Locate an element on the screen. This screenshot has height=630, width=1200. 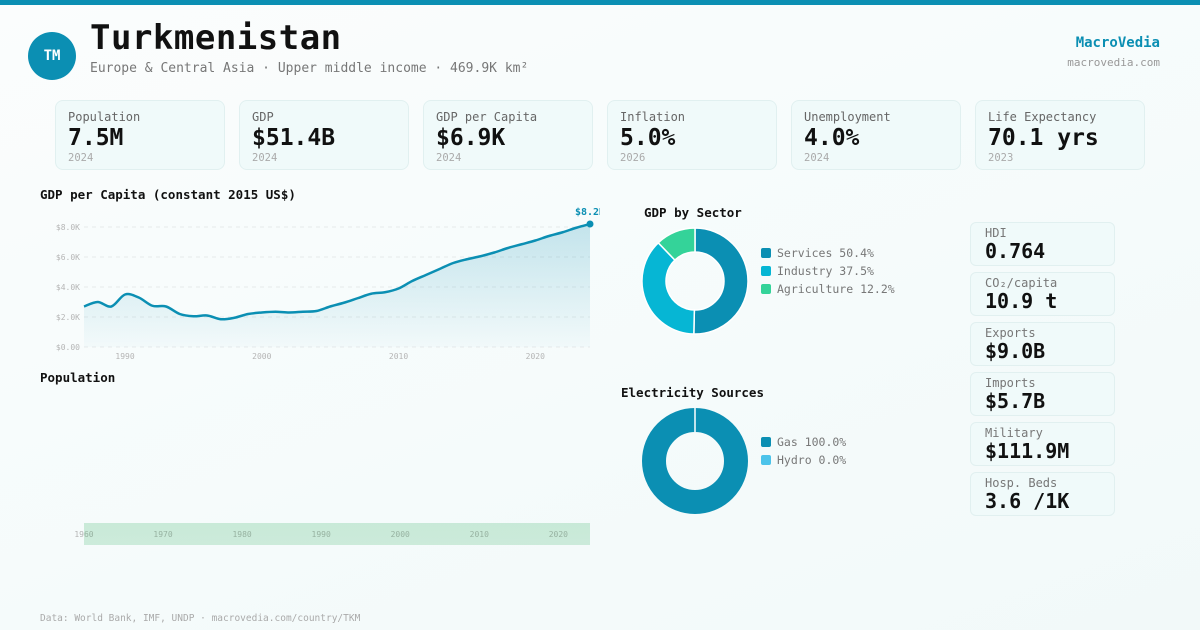
kpi-label: GDP is located at coordinates (263, 117).